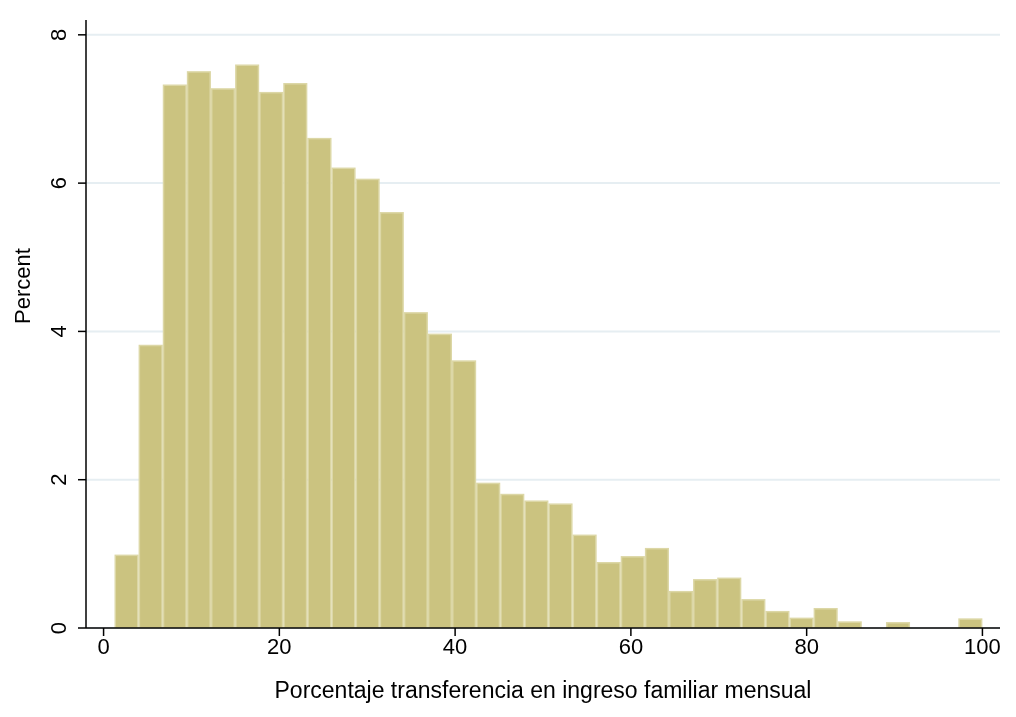 This screenshot has width=1016, height=717. Describe the element at coordinates (58, 628) in the screenshot. I see `y-tick-label: 0` at that location.